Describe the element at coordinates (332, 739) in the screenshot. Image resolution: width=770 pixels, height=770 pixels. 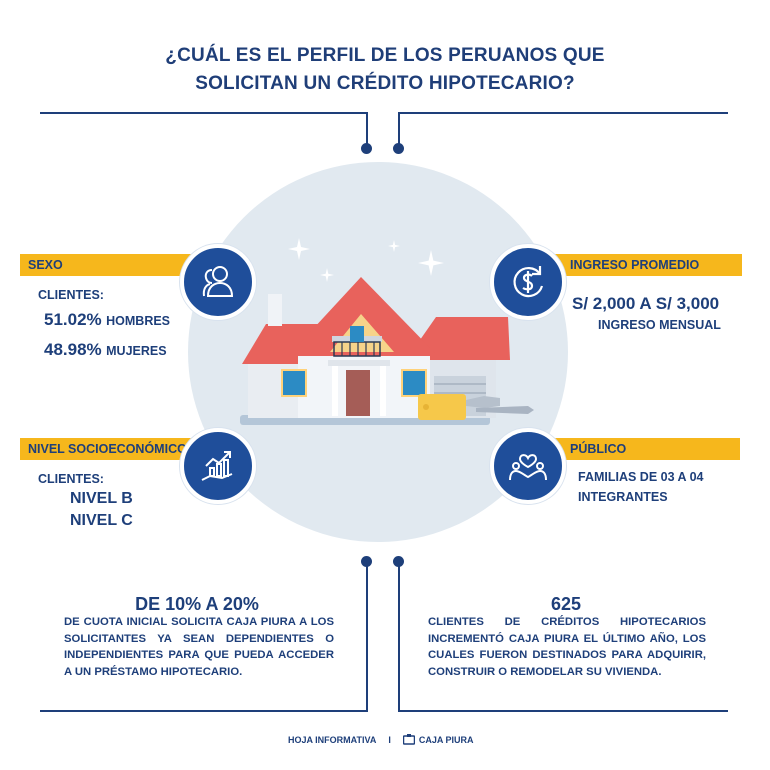
I see `footer-label: HOJA INFORMATIVA` at that location.